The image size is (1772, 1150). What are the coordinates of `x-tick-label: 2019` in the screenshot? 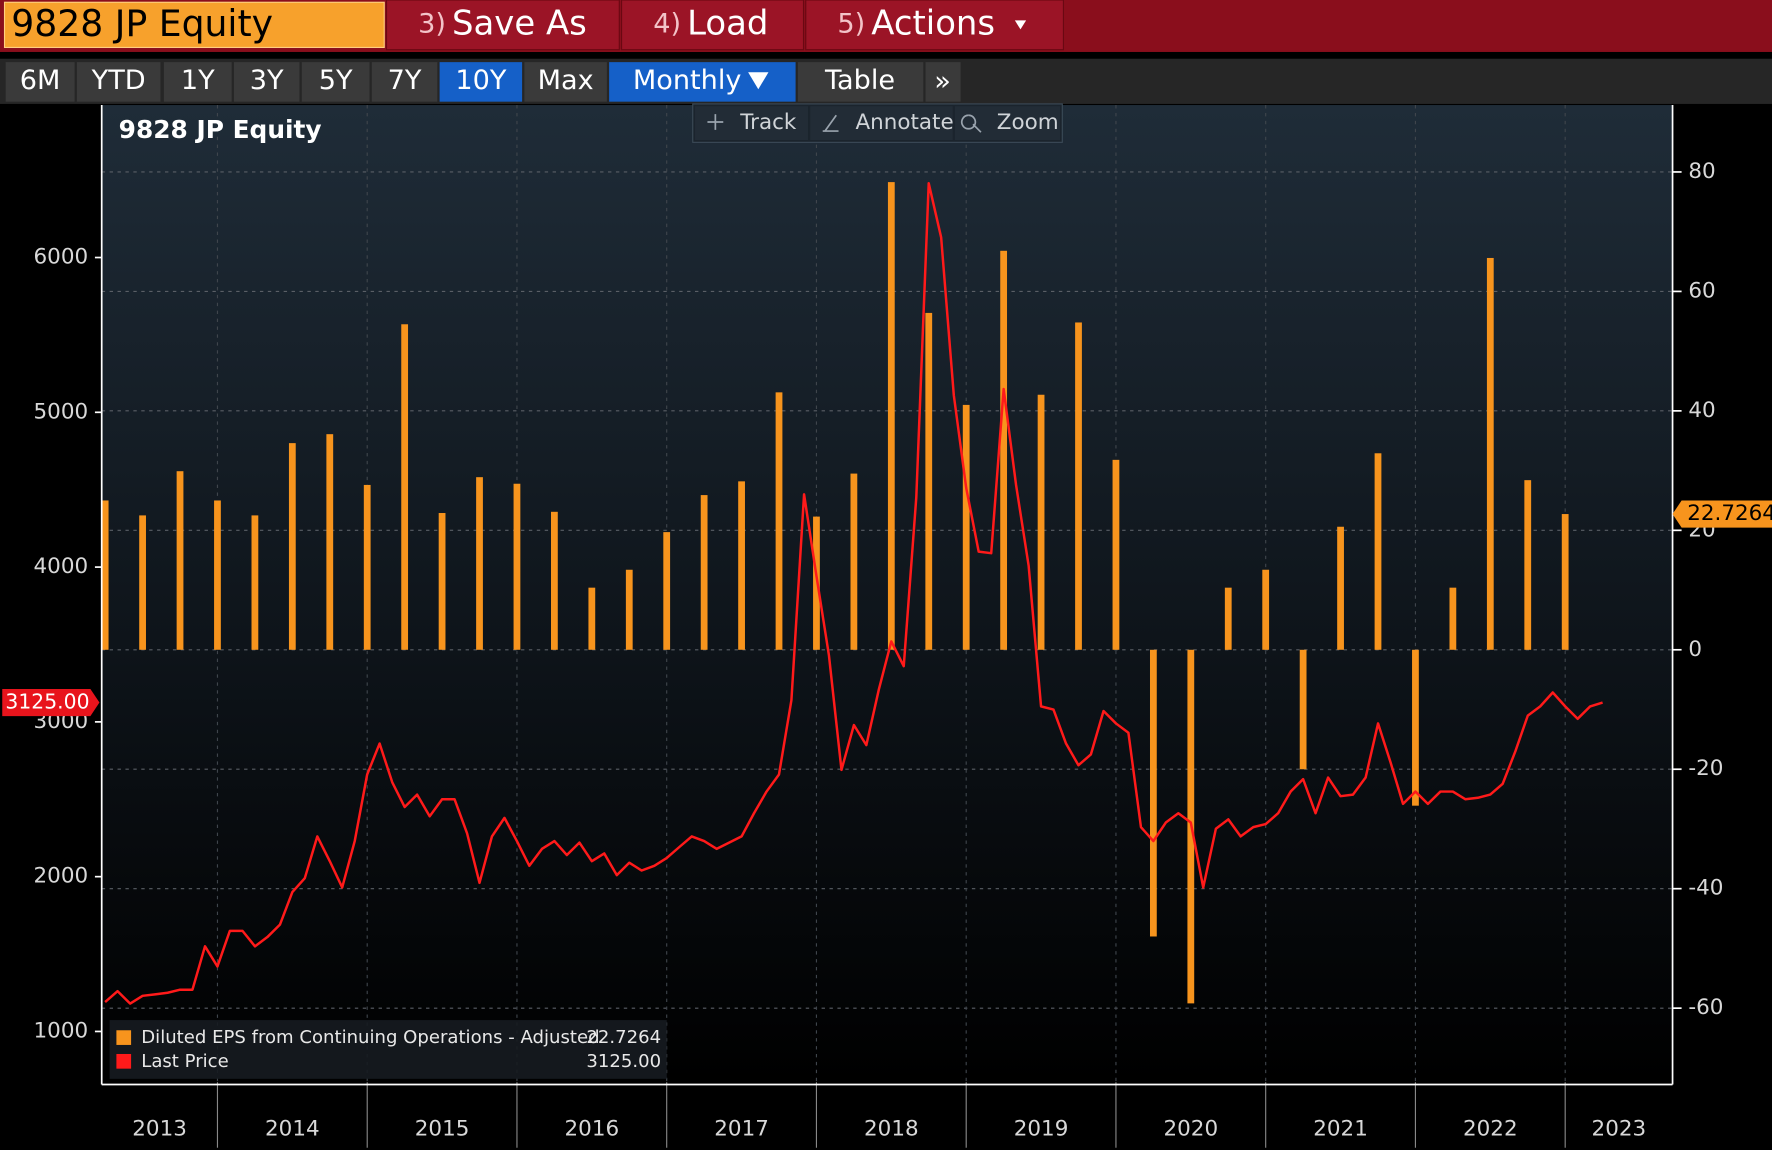 It's located at (1041, 1129).